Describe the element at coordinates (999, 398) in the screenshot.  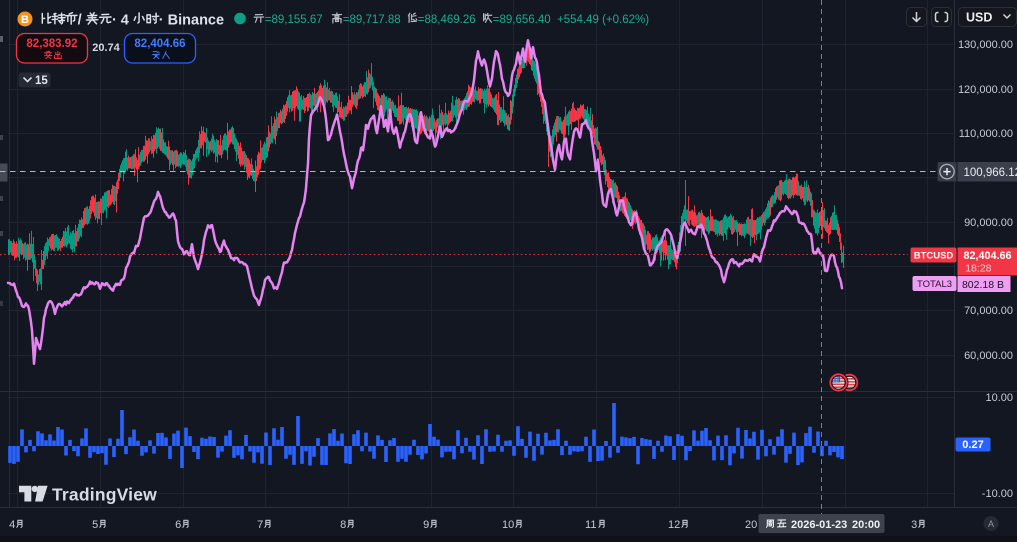
I see `svg-text: 10.00` at that location.